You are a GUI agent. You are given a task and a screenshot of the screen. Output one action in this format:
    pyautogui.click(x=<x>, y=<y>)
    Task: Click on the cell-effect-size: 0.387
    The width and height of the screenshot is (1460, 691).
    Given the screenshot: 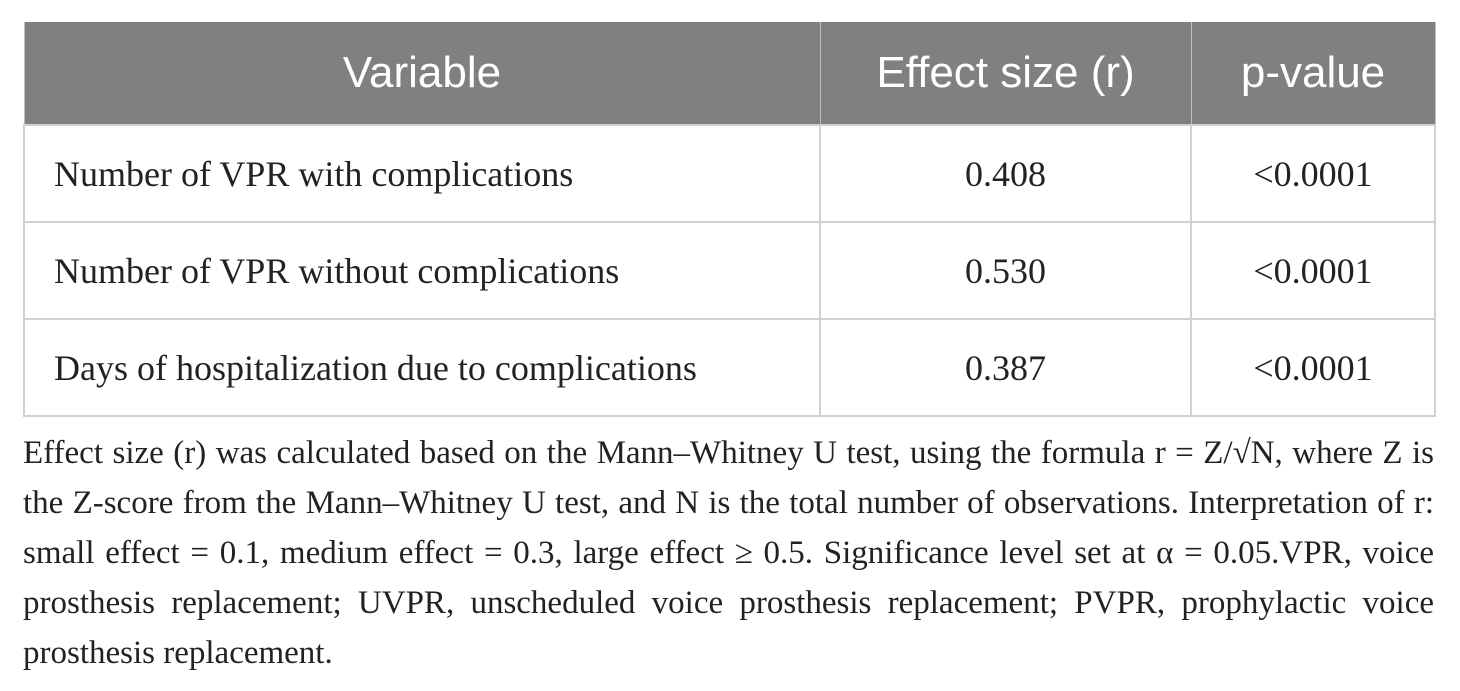 What is the action you would take?
    pyautogui.click(x=1005, y=367)
    